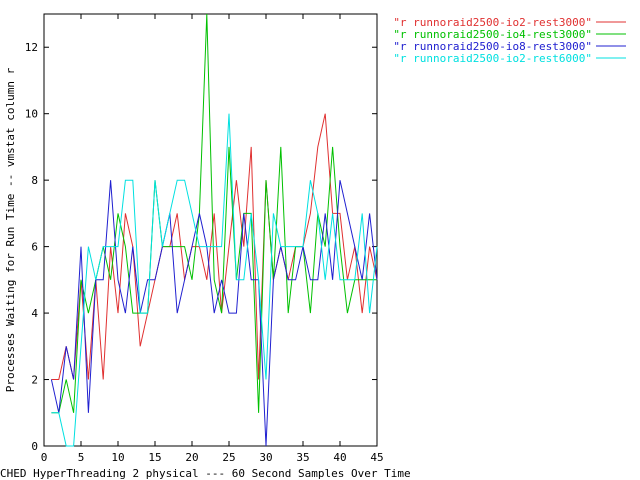  What do you see at coordinates (191, 457) in the screenshot?
I see `x-tick-label: 20` at bounding box center [191, 457].